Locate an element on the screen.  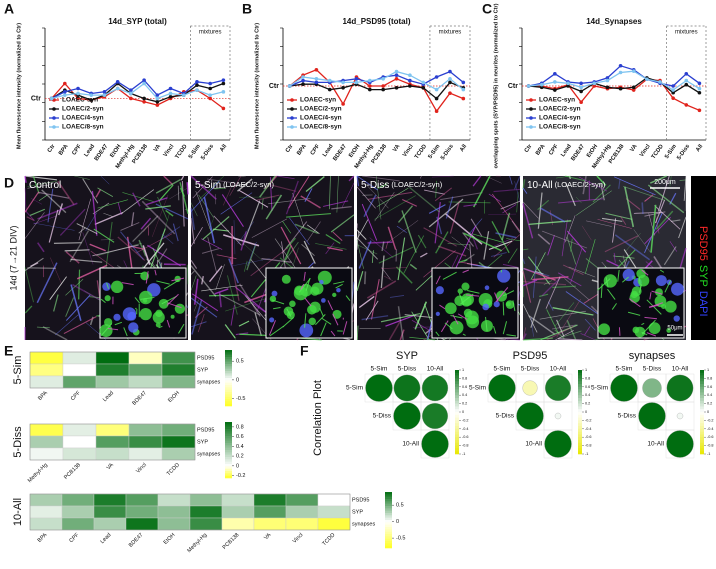
chart-title: 14d_SYP (total) is located at coordinates (137, 21).